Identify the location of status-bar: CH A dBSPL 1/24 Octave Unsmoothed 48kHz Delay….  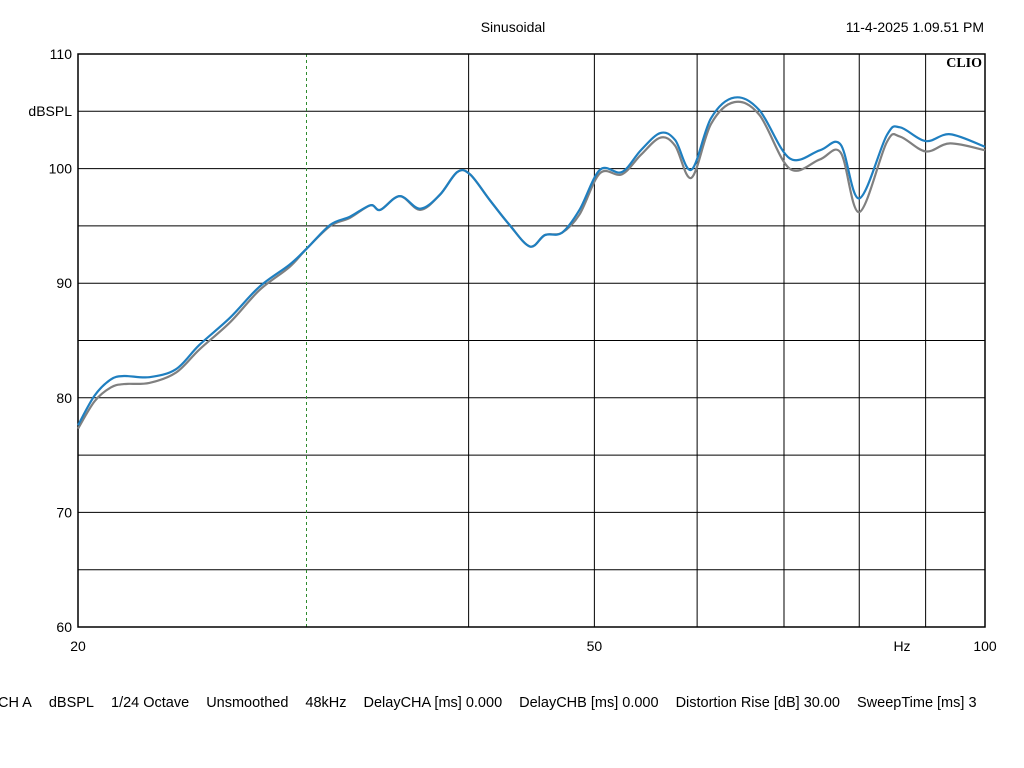
(512, 703).